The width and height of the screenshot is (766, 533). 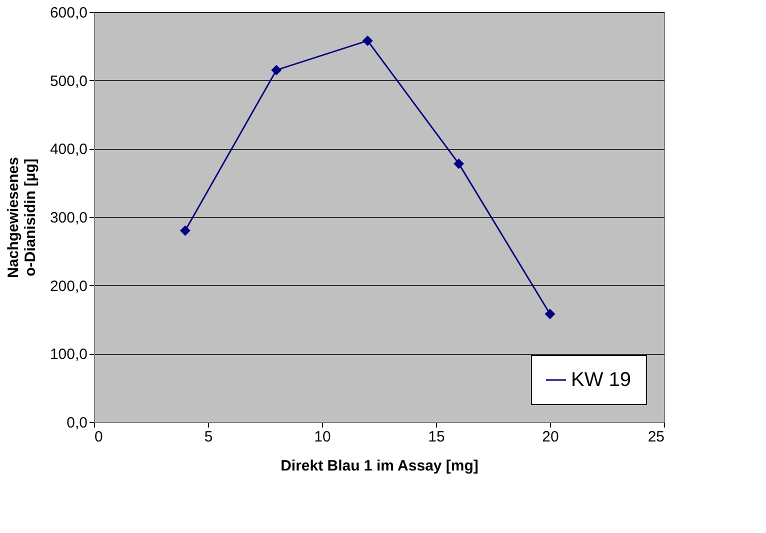 What do you see at coordinates (550, 437) in the screenshot?
I see `x-tick-label: 20` at bounding box center [550, 437].